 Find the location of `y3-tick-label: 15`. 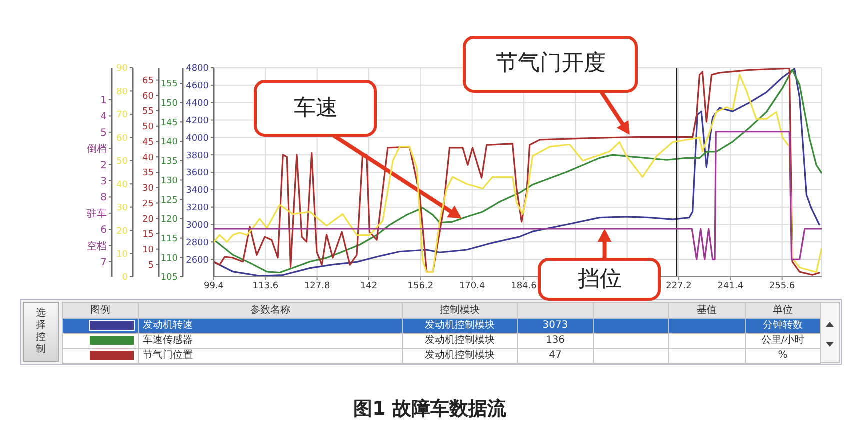

y3-tick-label: 15 is located at coordinates (148, 235).